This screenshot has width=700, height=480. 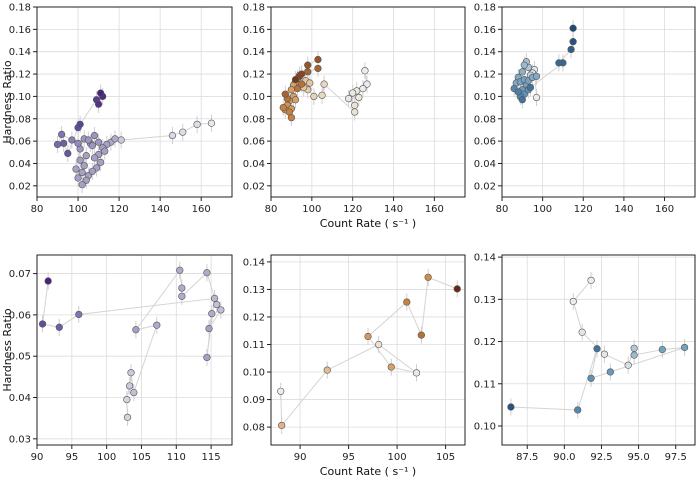 I want to click on x-tick-label: 92.5, so click(x=601, y=457).